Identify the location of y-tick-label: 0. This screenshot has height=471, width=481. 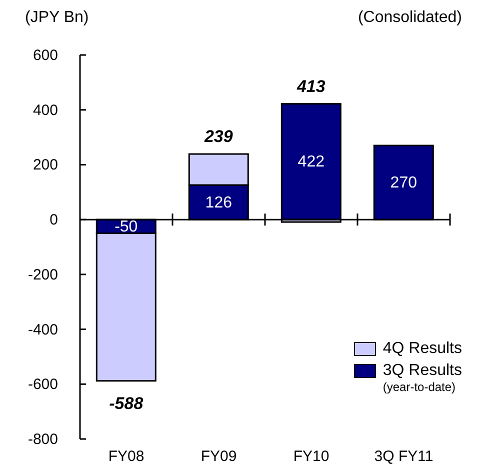
(54, 219).